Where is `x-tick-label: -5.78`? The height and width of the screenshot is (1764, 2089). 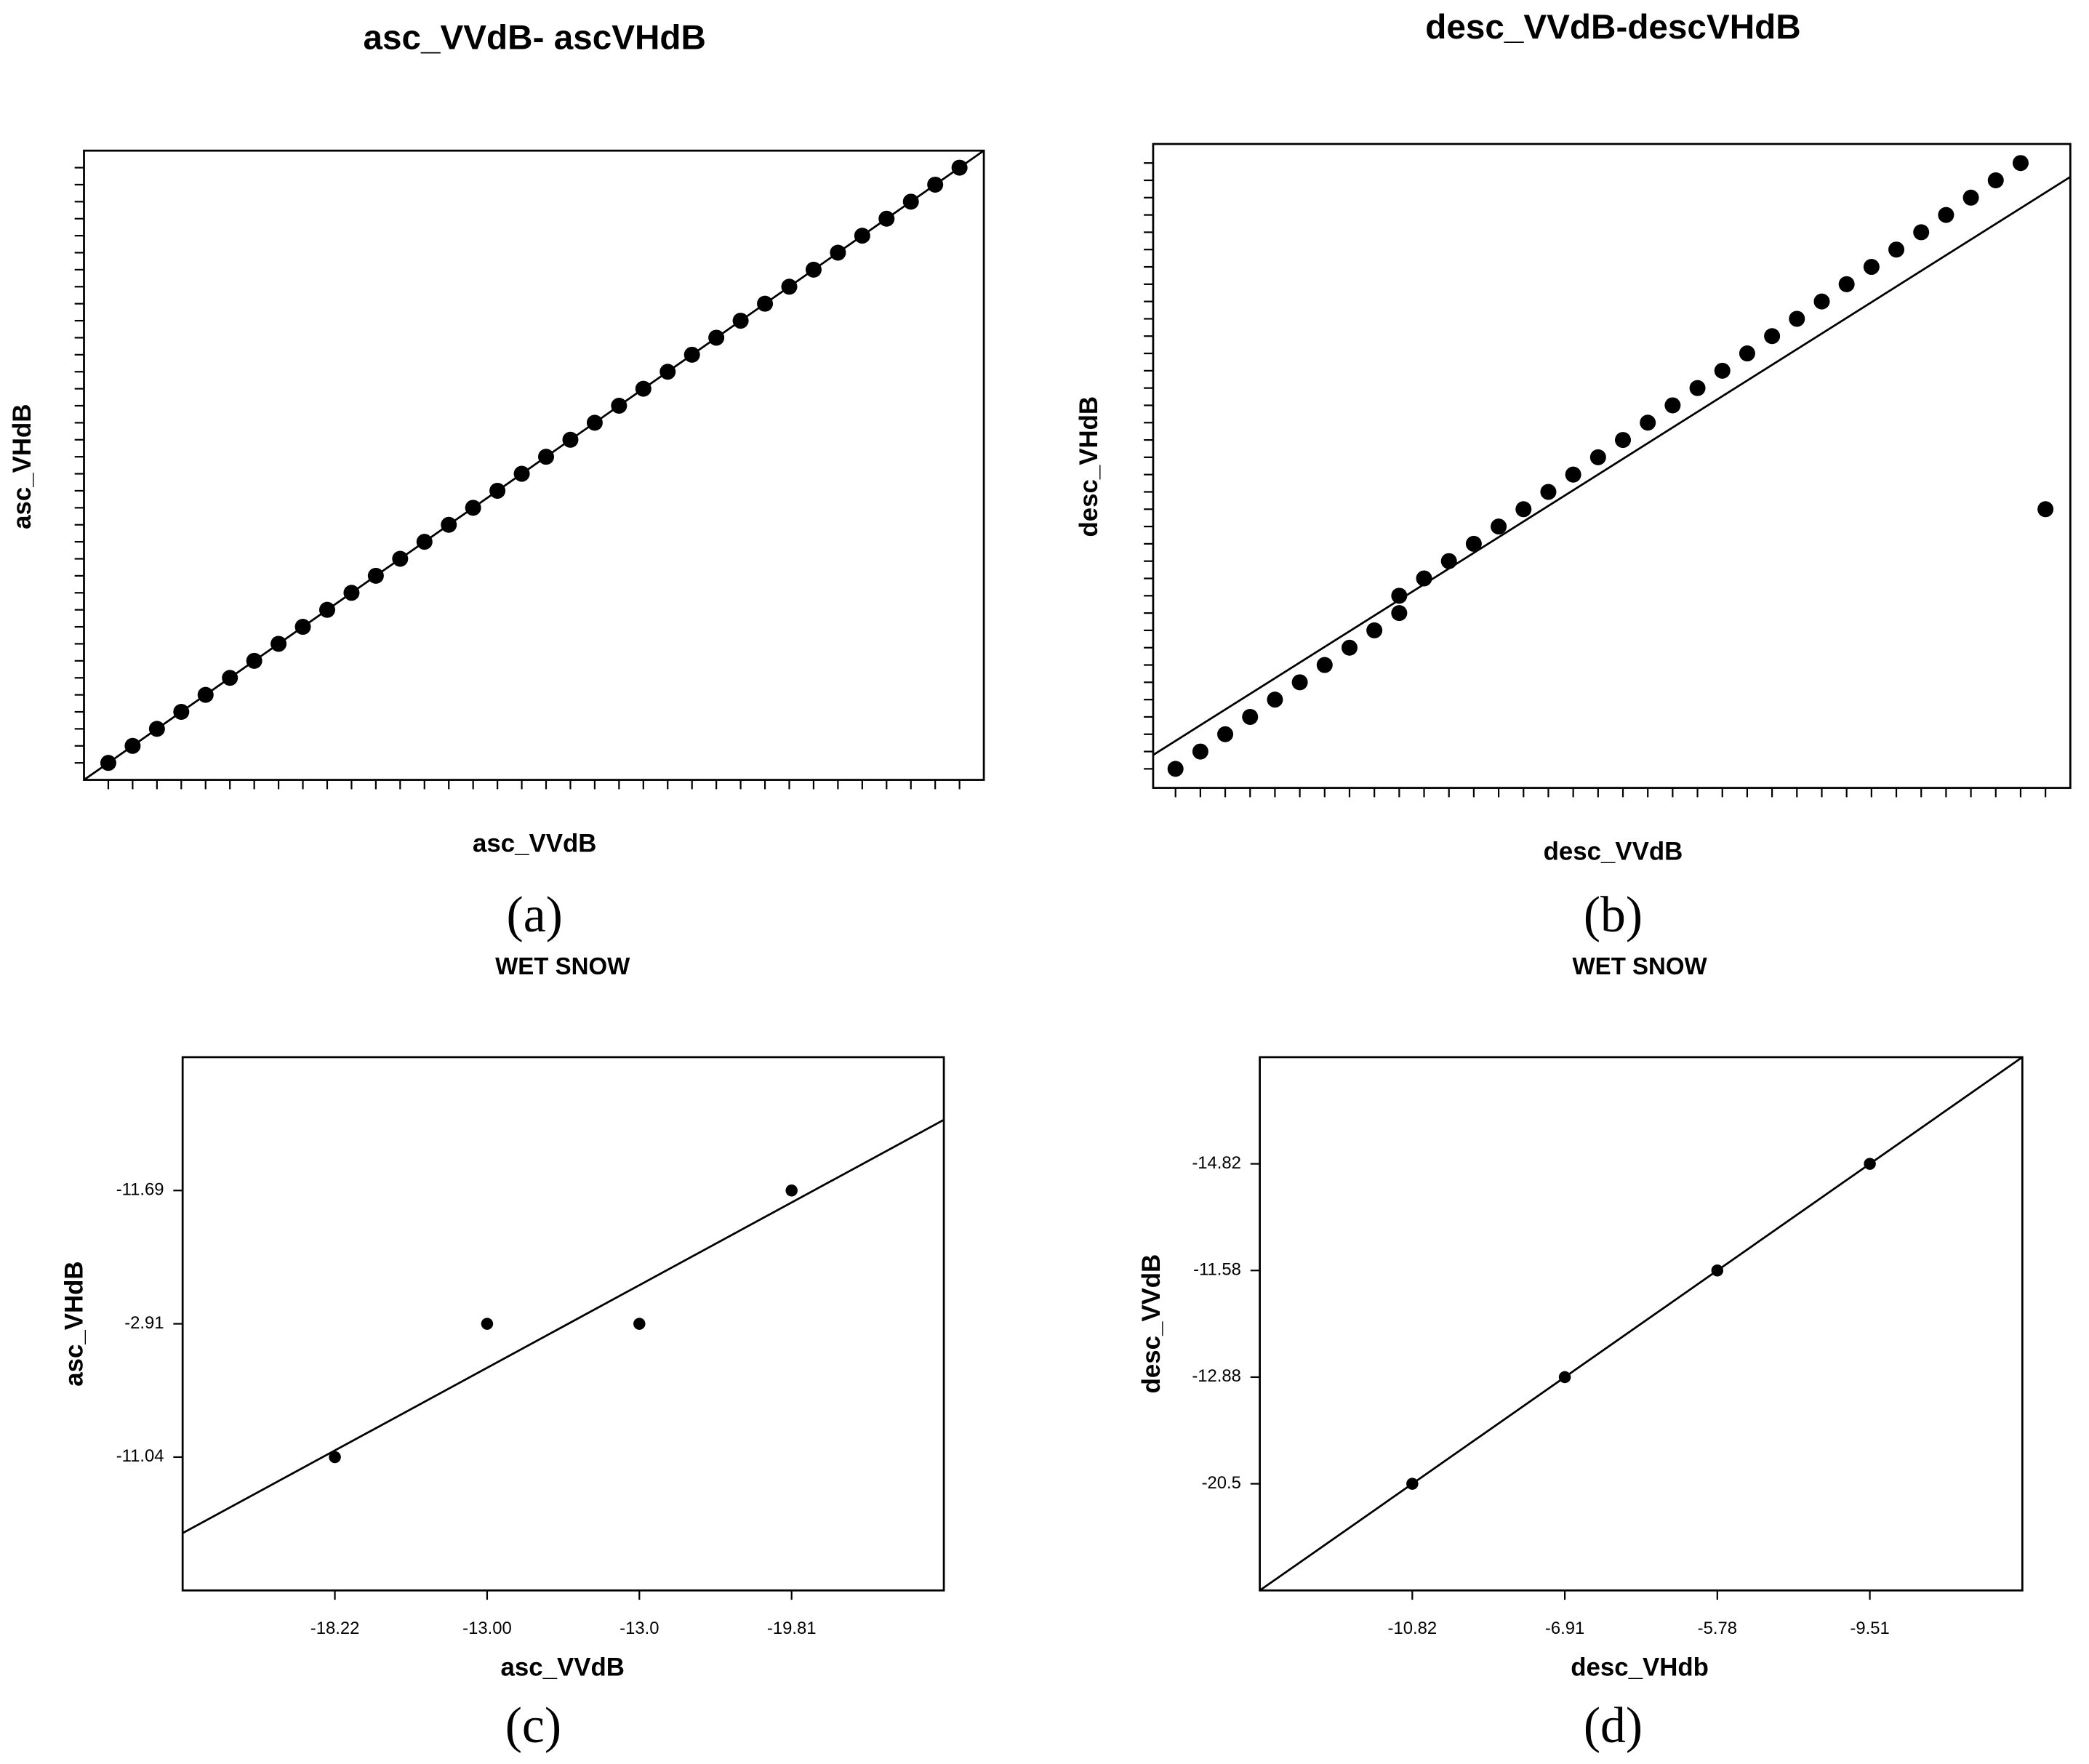
x-tick-label: -5.78 is located at coordinates (1718, 1628).